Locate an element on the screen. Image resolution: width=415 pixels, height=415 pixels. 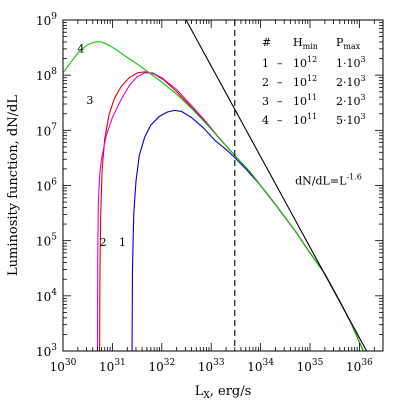
y-tick-label: 10⁵ is located at coordinates (46, 241).